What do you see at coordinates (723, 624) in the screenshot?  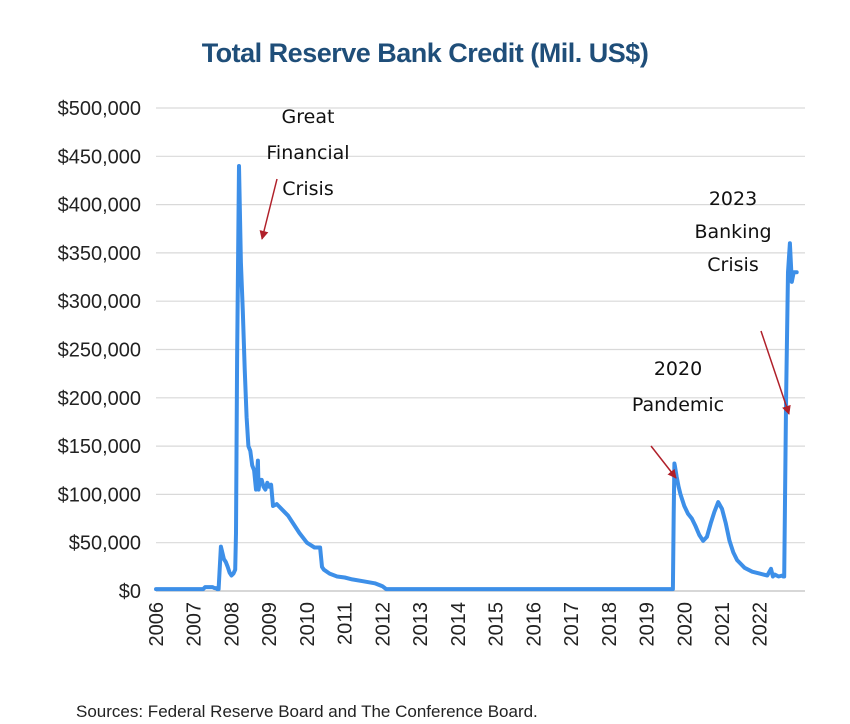 I see `x-tick-label: 2021` at bounding box center [723, 624].